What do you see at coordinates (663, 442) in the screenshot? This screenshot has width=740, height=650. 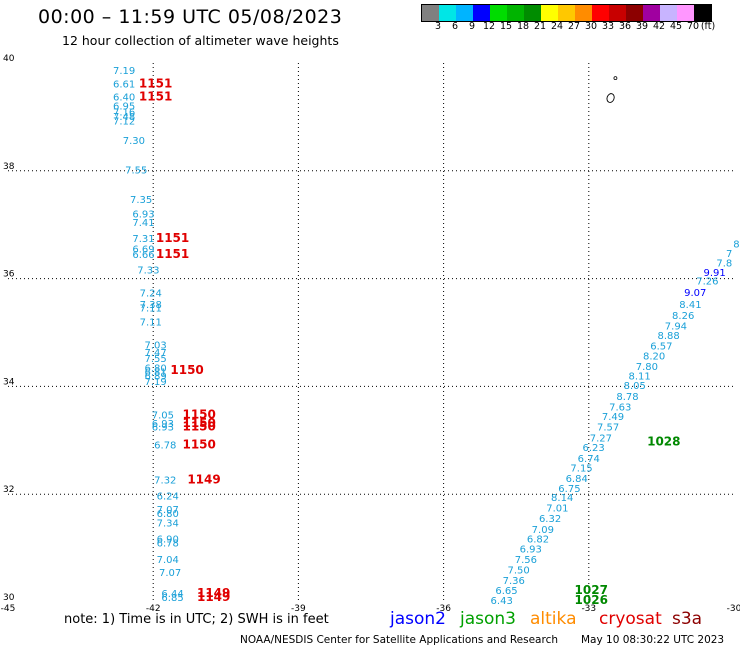 I see `pass-time-label: 1028` at bounding box center [663, 442].